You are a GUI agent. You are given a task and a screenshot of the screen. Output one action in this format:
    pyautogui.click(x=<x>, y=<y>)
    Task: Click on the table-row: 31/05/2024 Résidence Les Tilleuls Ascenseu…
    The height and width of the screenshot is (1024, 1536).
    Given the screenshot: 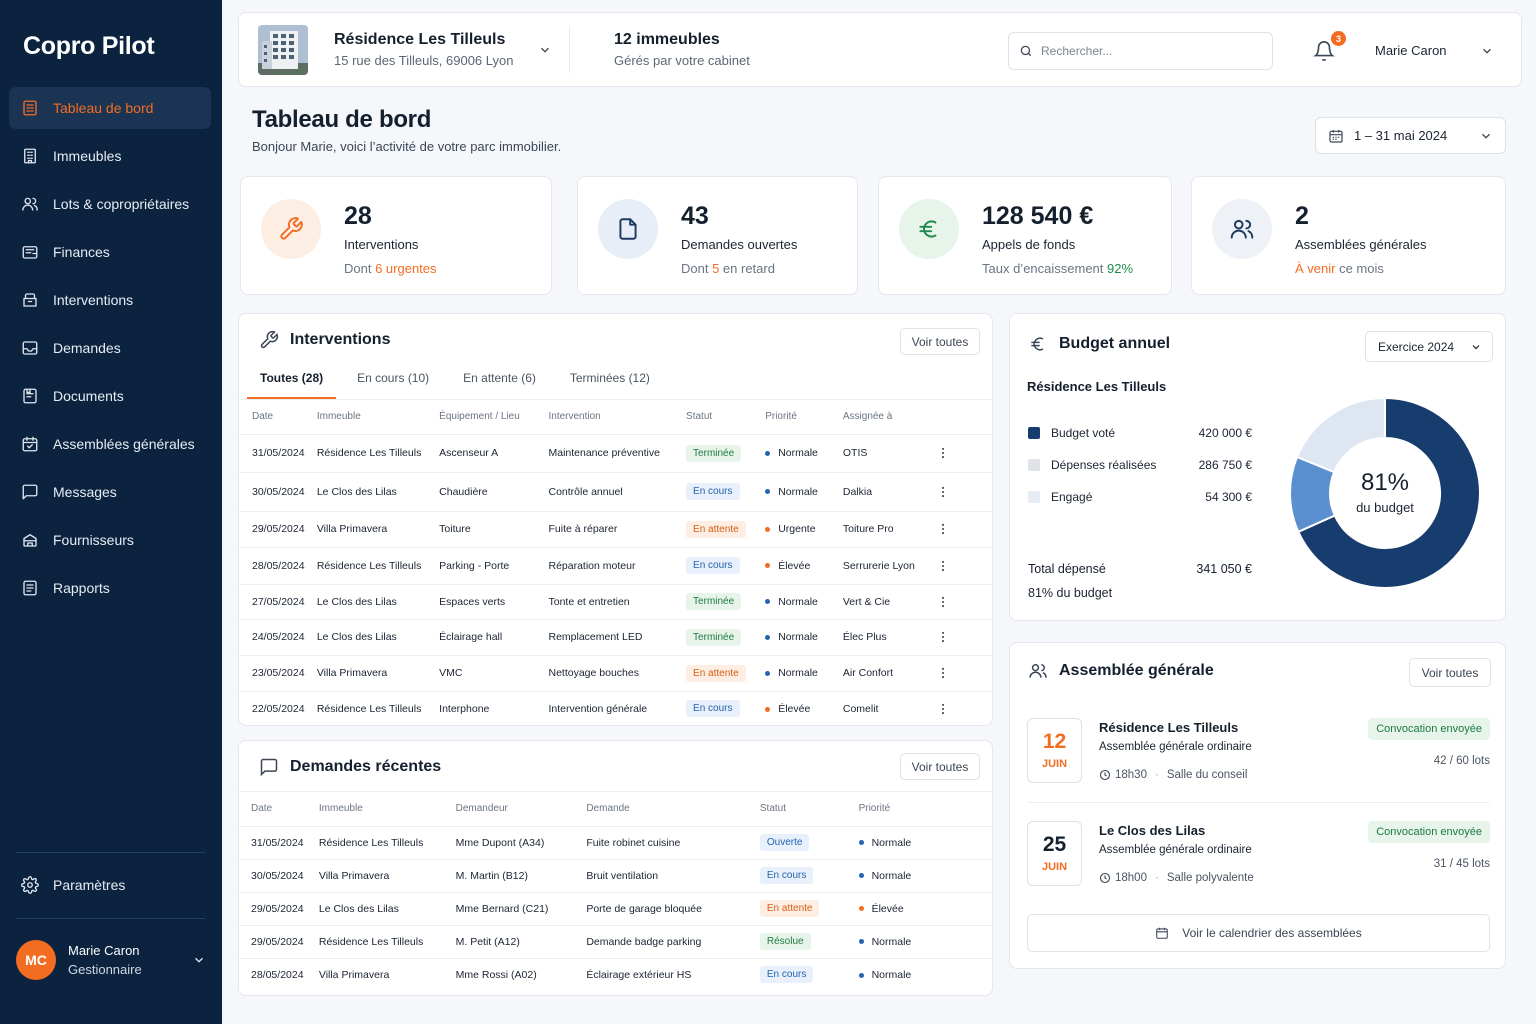 What is the action you would take?
    pyautogui.click(x=615, y=453)
    